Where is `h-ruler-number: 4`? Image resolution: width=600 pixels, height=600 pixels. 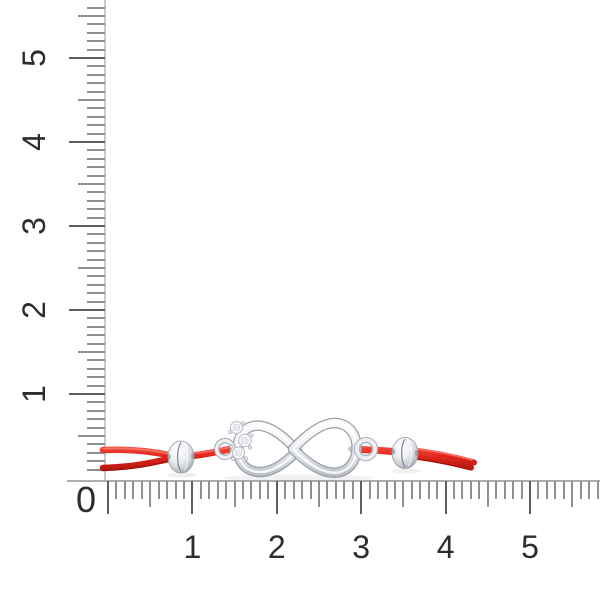 h-ruler-number: 4 is located at coordinates (445, 547).